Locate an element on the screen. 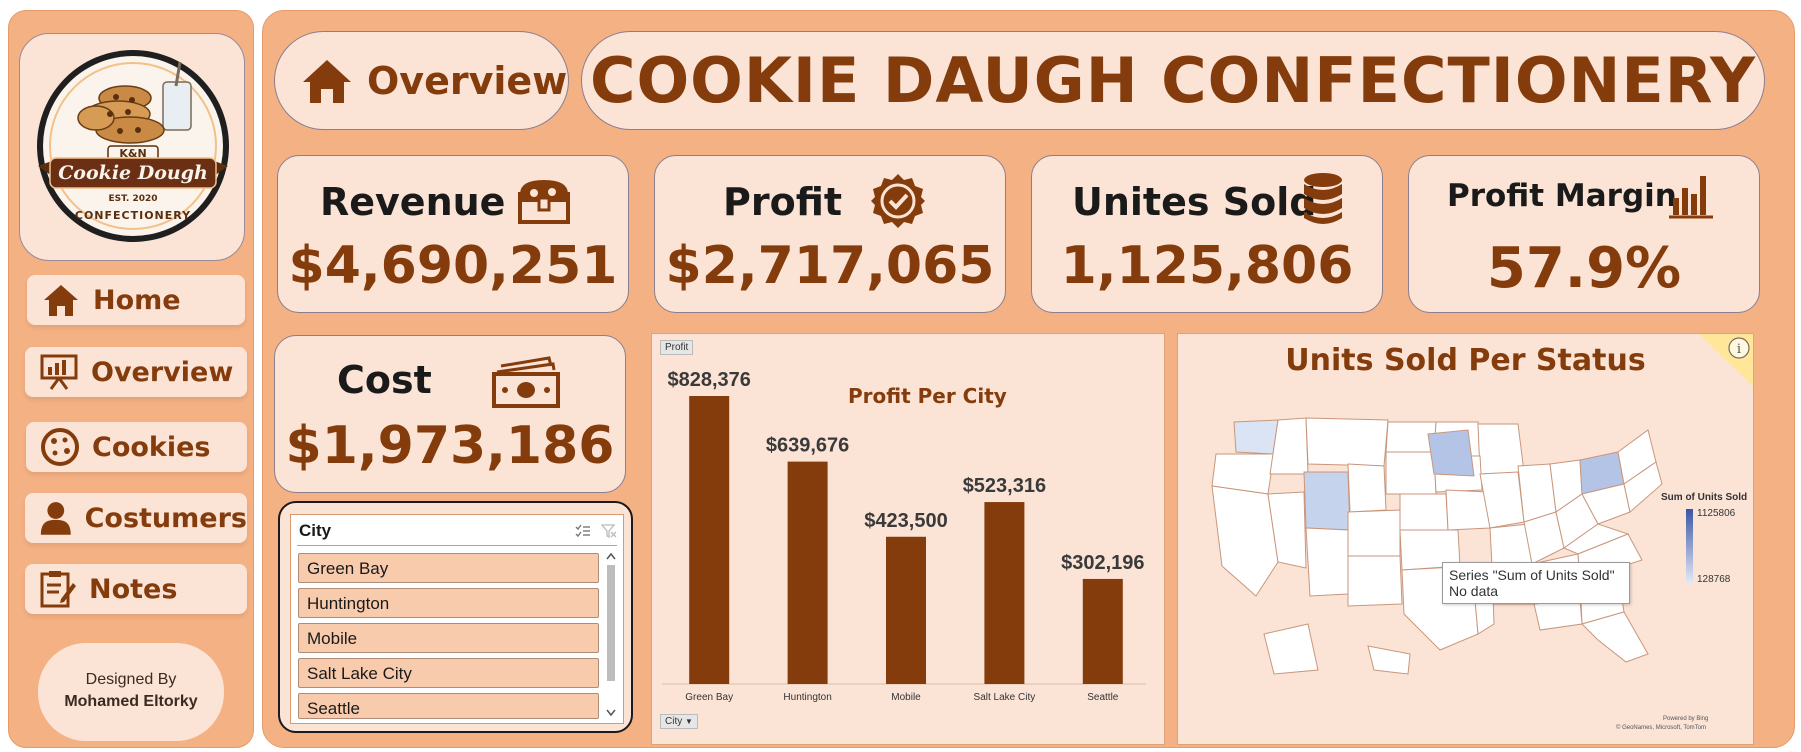 This screenshot has height=752, width=1801. bar-huntington is located at coordinates (807, 572).